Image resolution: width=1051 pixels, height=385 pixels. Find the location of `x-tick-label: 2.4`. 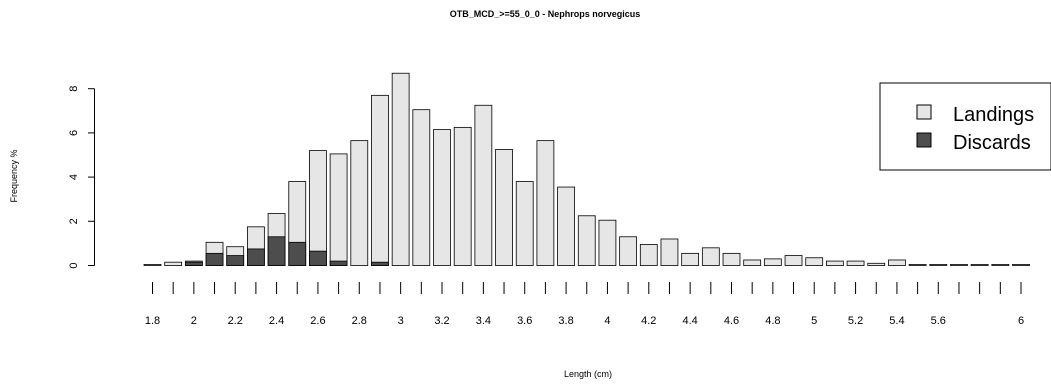

x-tick-label: 2.4 is located at coordinates (276, 321).